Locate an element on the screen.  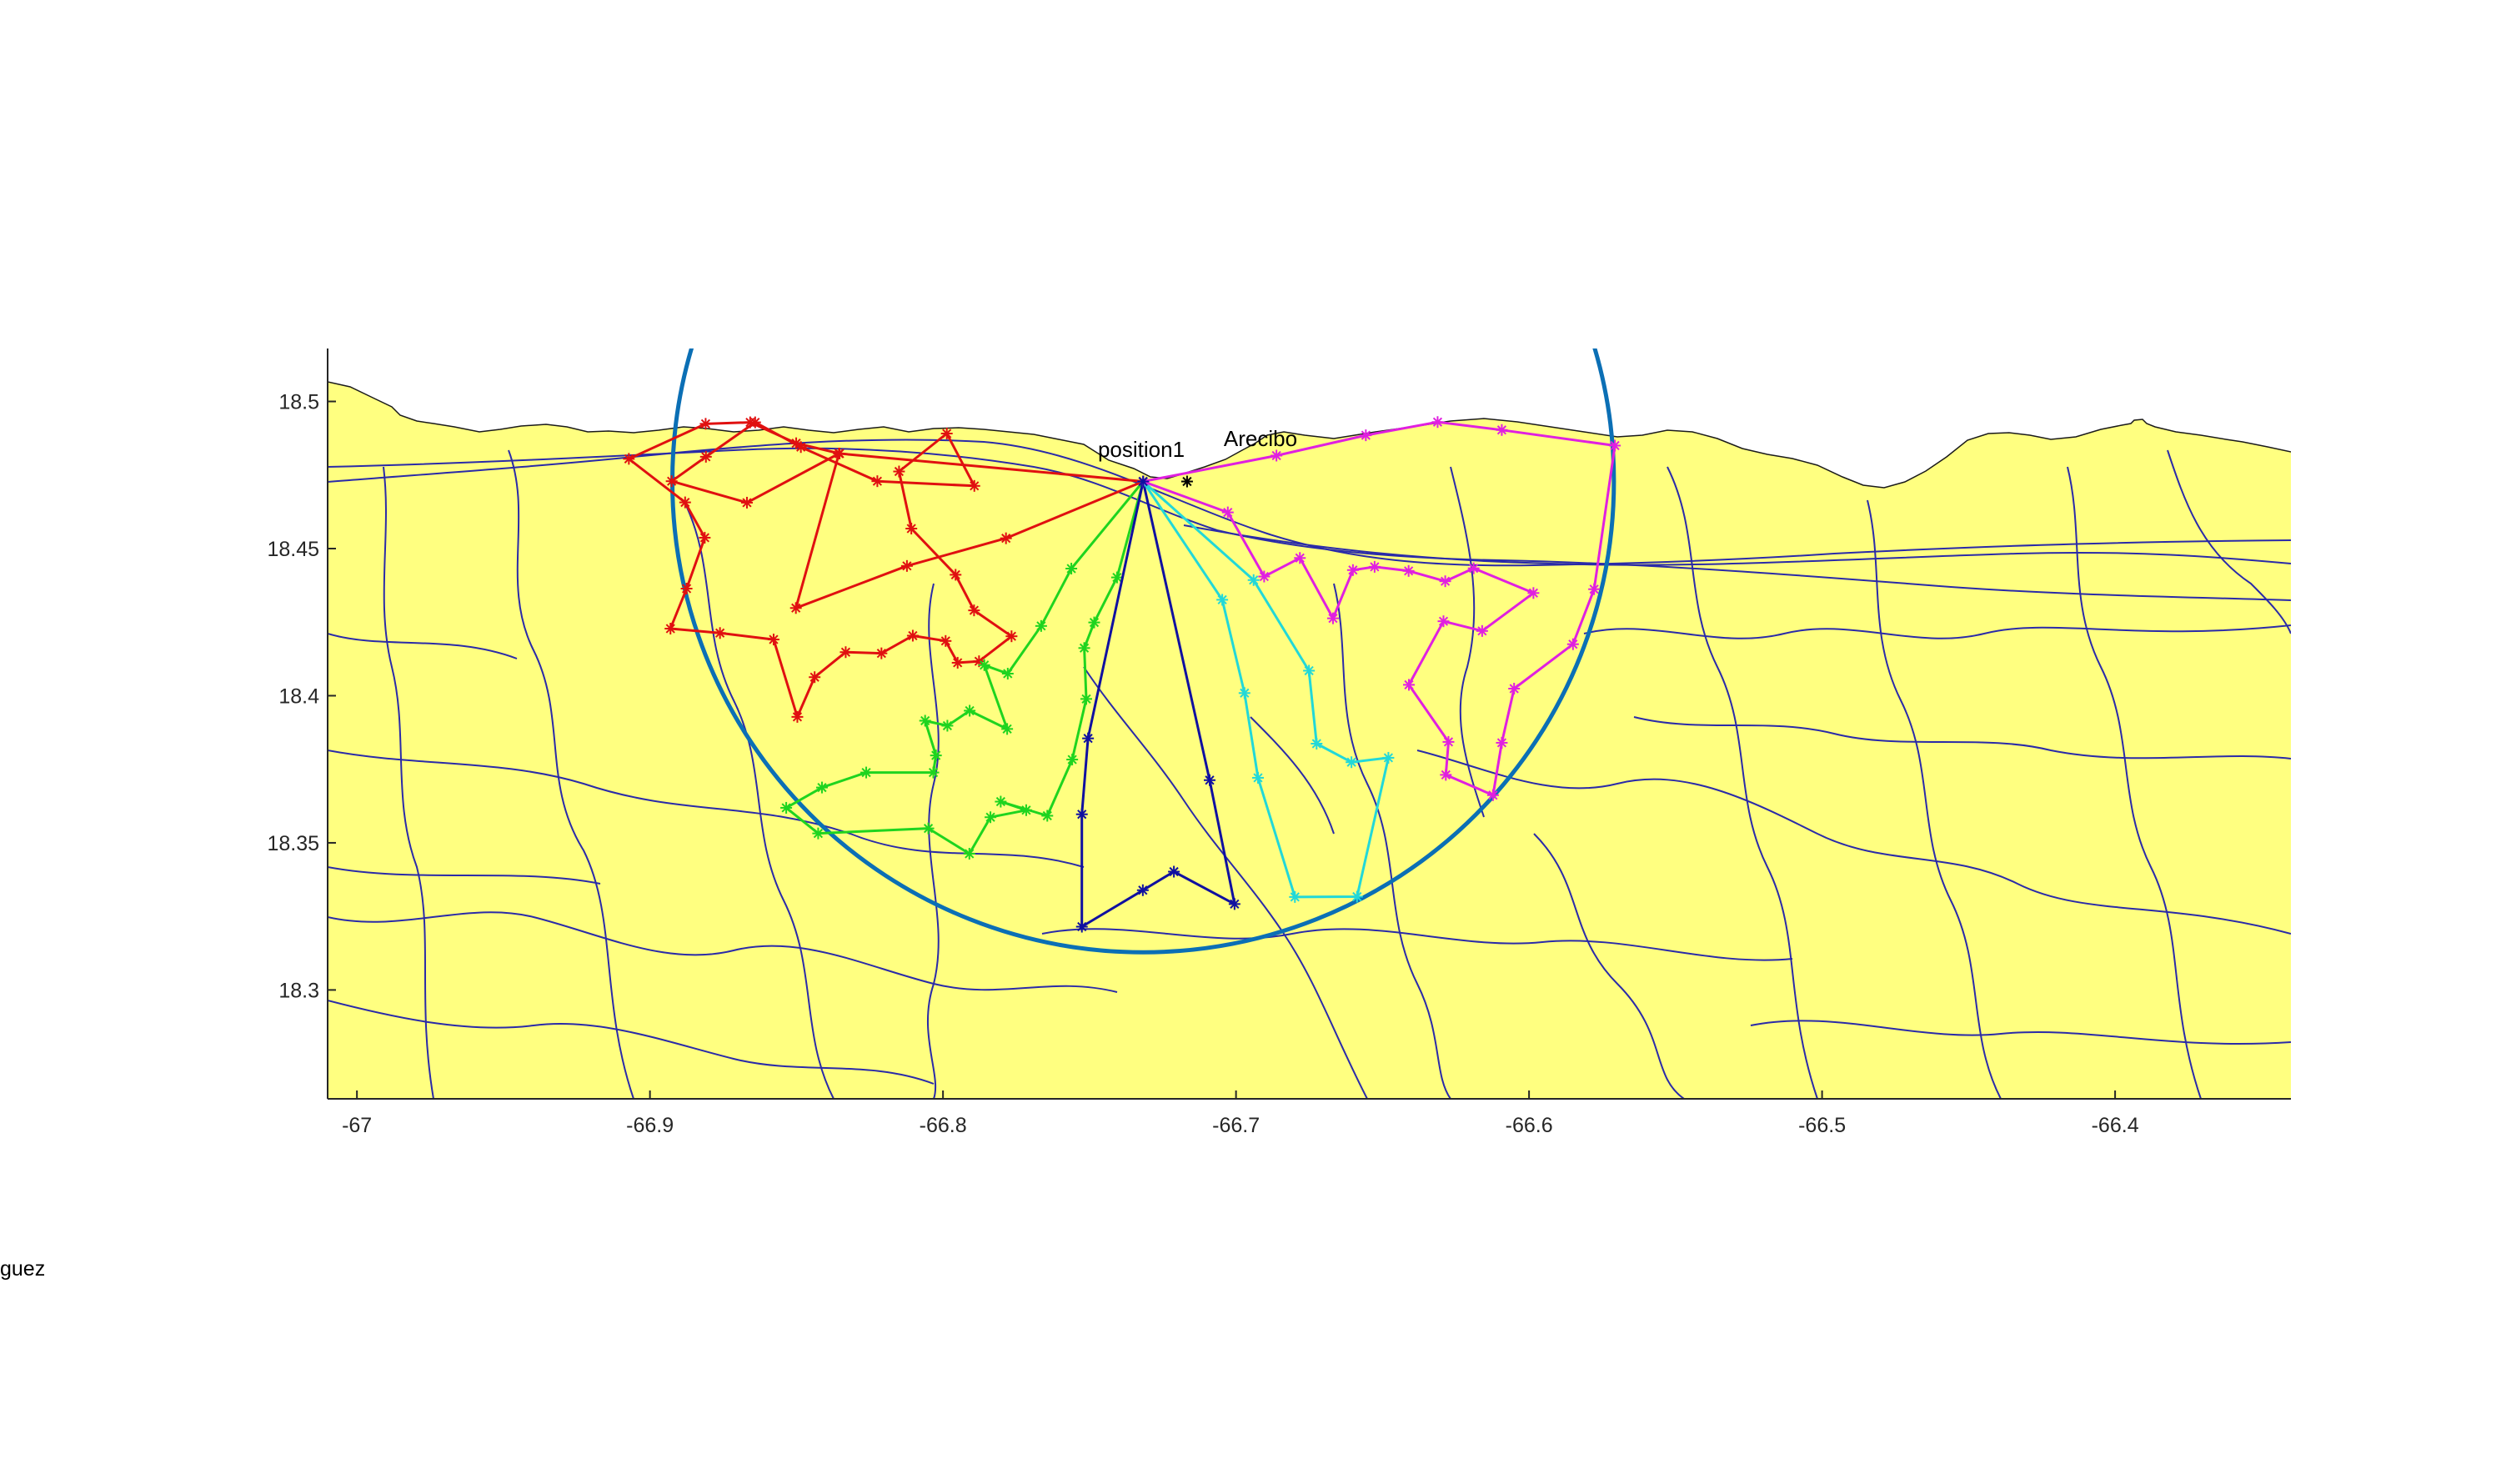
x-tick-label: -66.9 is located at coordinates (650, 1125).